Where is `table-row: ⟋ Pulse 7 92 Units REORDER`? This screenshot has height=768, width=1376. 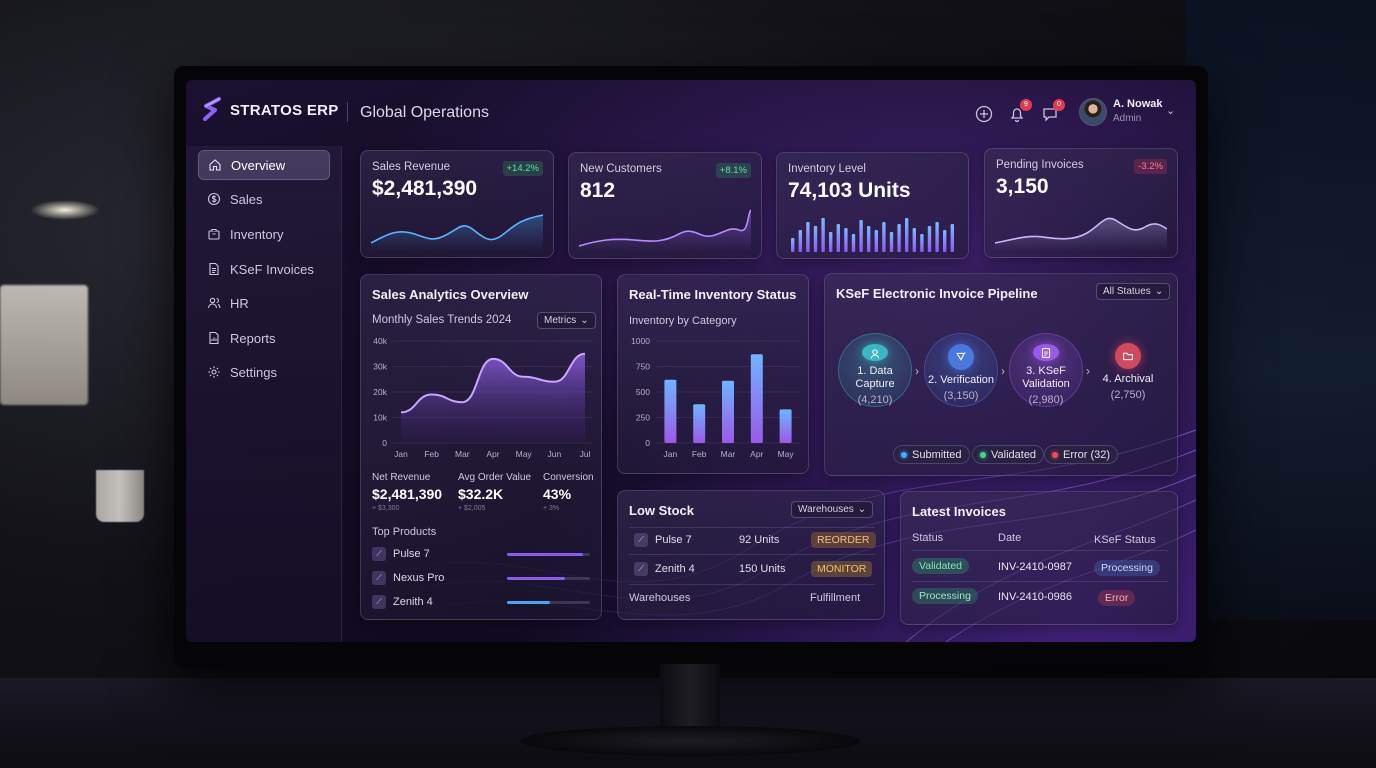 table-row: ⟋ Pulse 7 92 Units REORDER is located at coordinates (752, 541).